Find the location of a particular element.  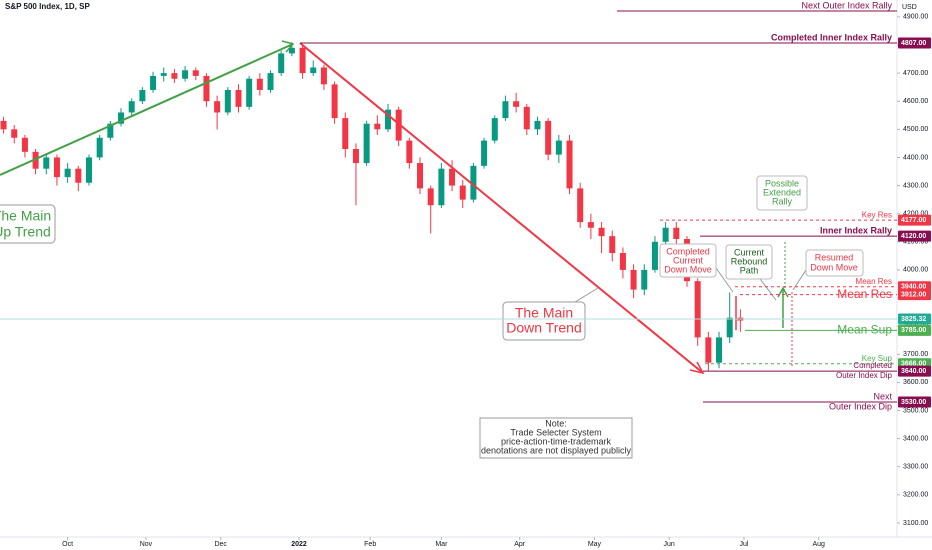

y-tick-label: 4400.00 is located at coordinates (915, 157).